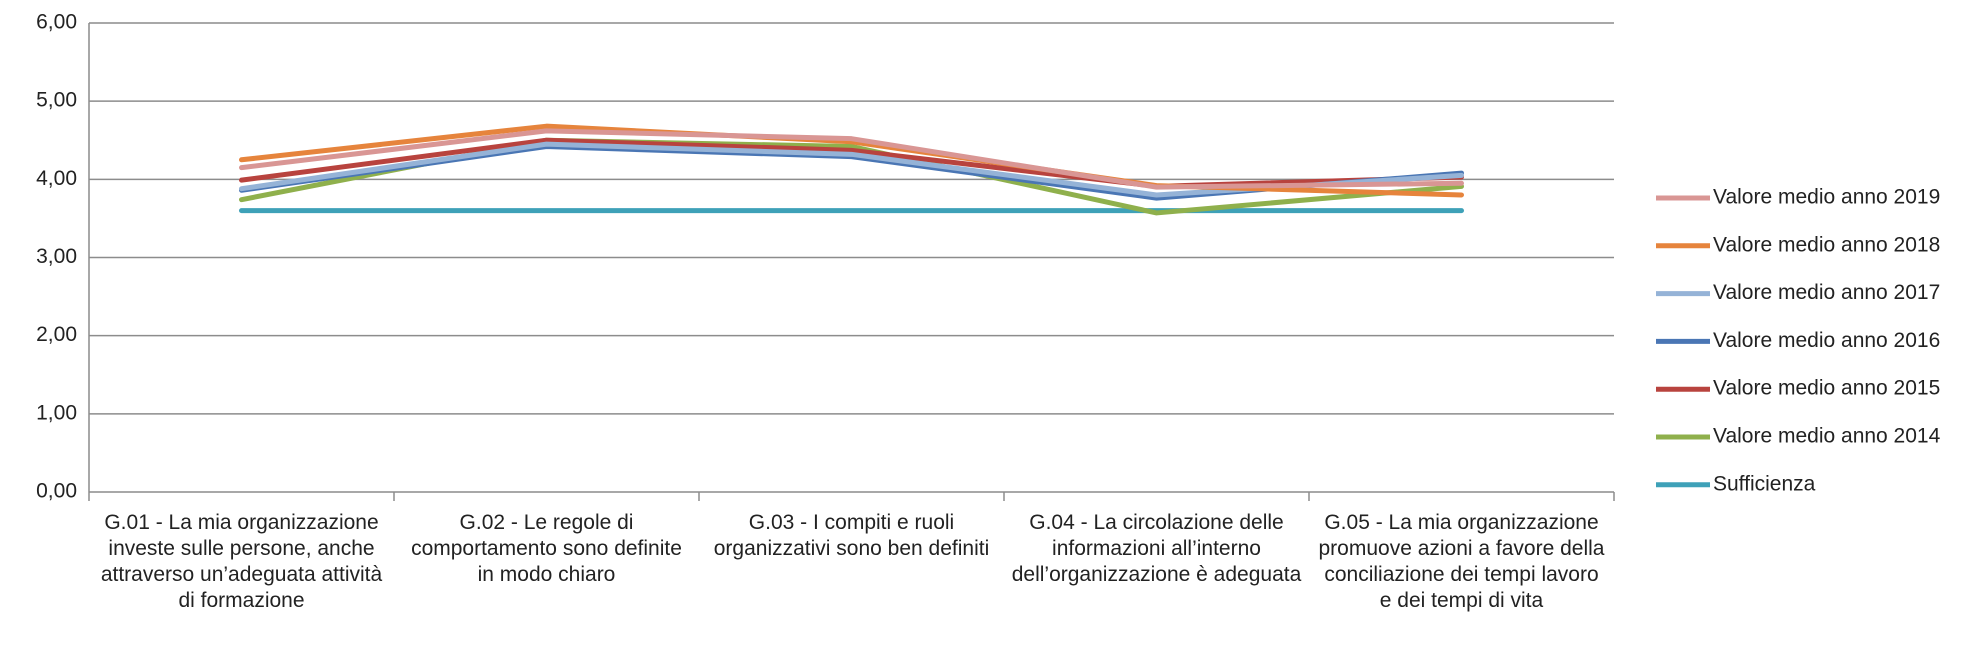  Describe the element at coordinates (56, 100) in the screenshot. I see `y-tick-label: 5,00` at that location.